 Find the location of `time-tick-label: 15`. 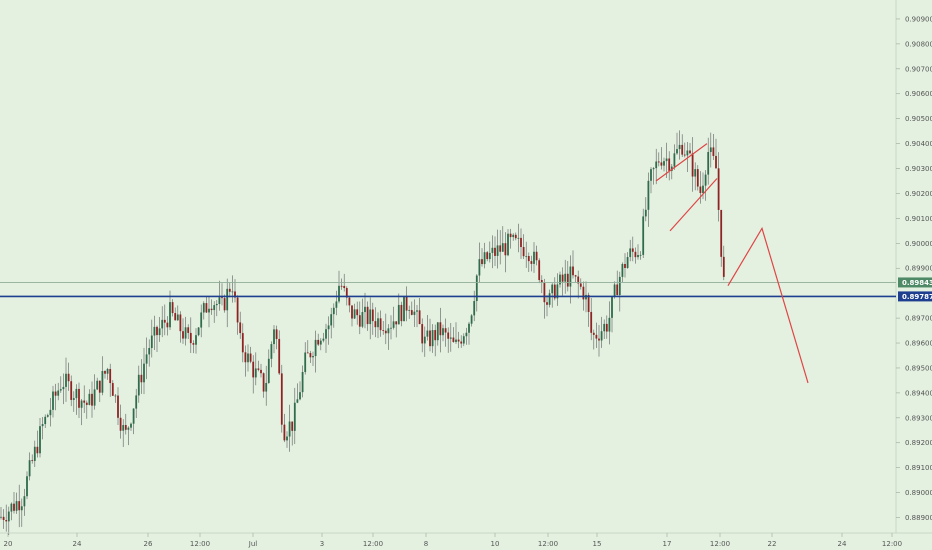

time-tick-label: 15 is located at coordinates (597, 544).